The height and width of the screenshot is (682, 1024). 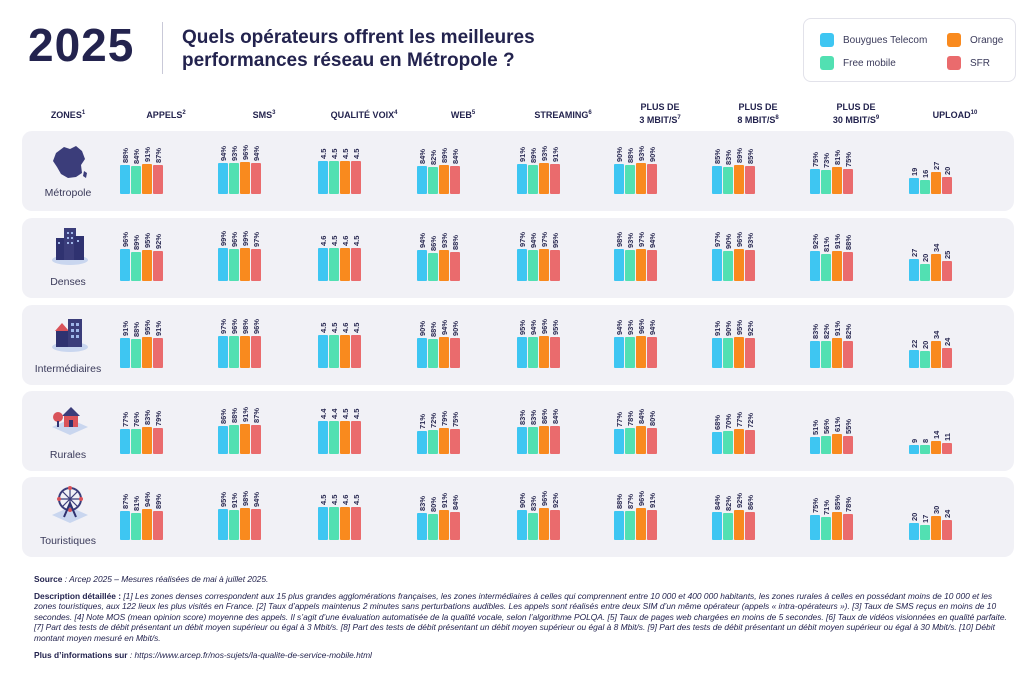 What do you see at coordinates (522, 239) in the screenshot?
I see `value-label: 97%` at bounding box center [522, 239].